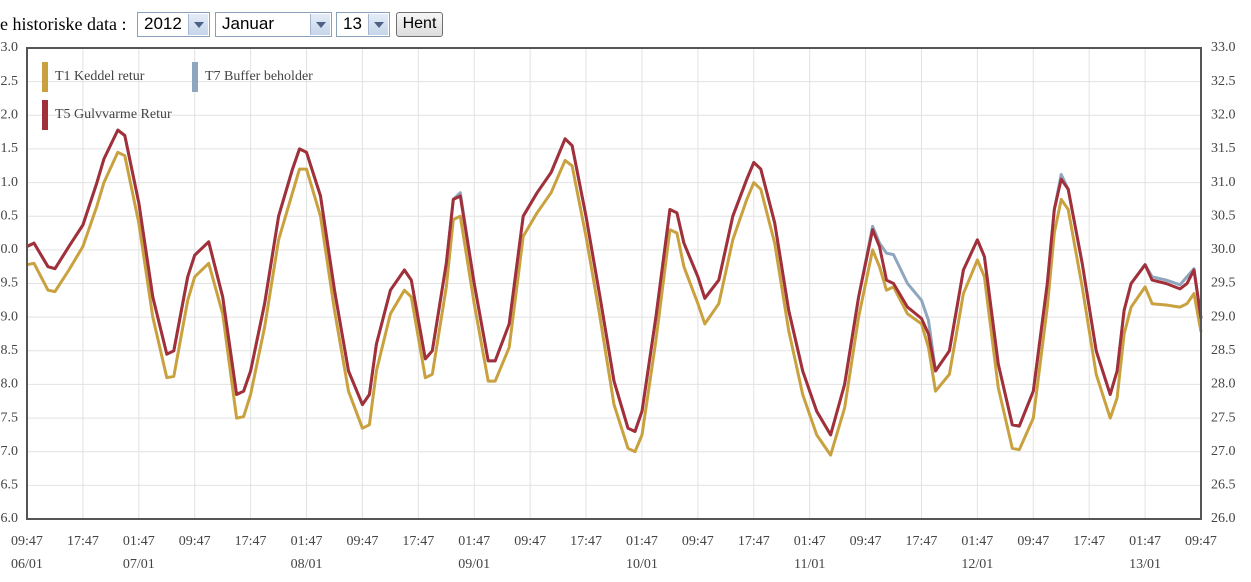  What do you see at coordinates (1223, 283) in the screenshot?
I see `y2-tick-label: 29.5` at bounding box center [1223, 283].